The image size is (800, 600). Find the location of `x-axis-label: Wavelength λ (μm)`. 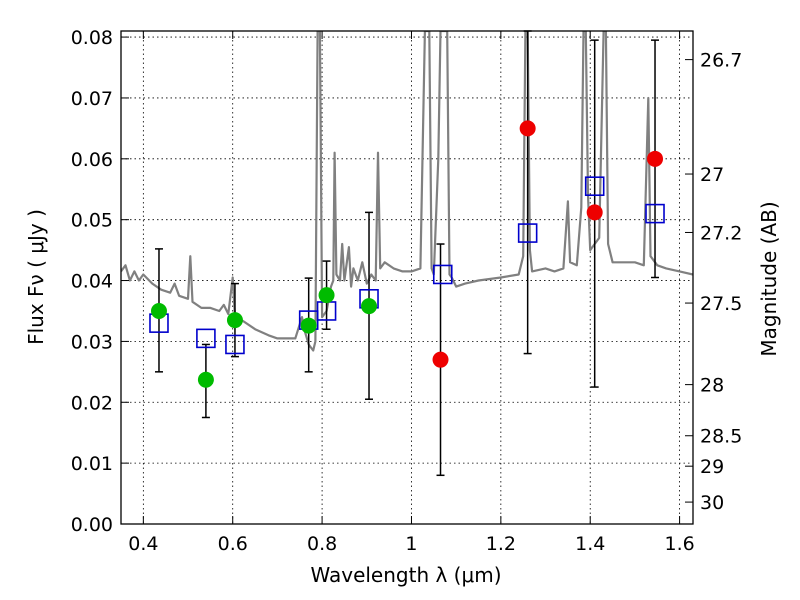

x-axis-label: Wavelength λ (μm) is located at coordinates (405, 575).